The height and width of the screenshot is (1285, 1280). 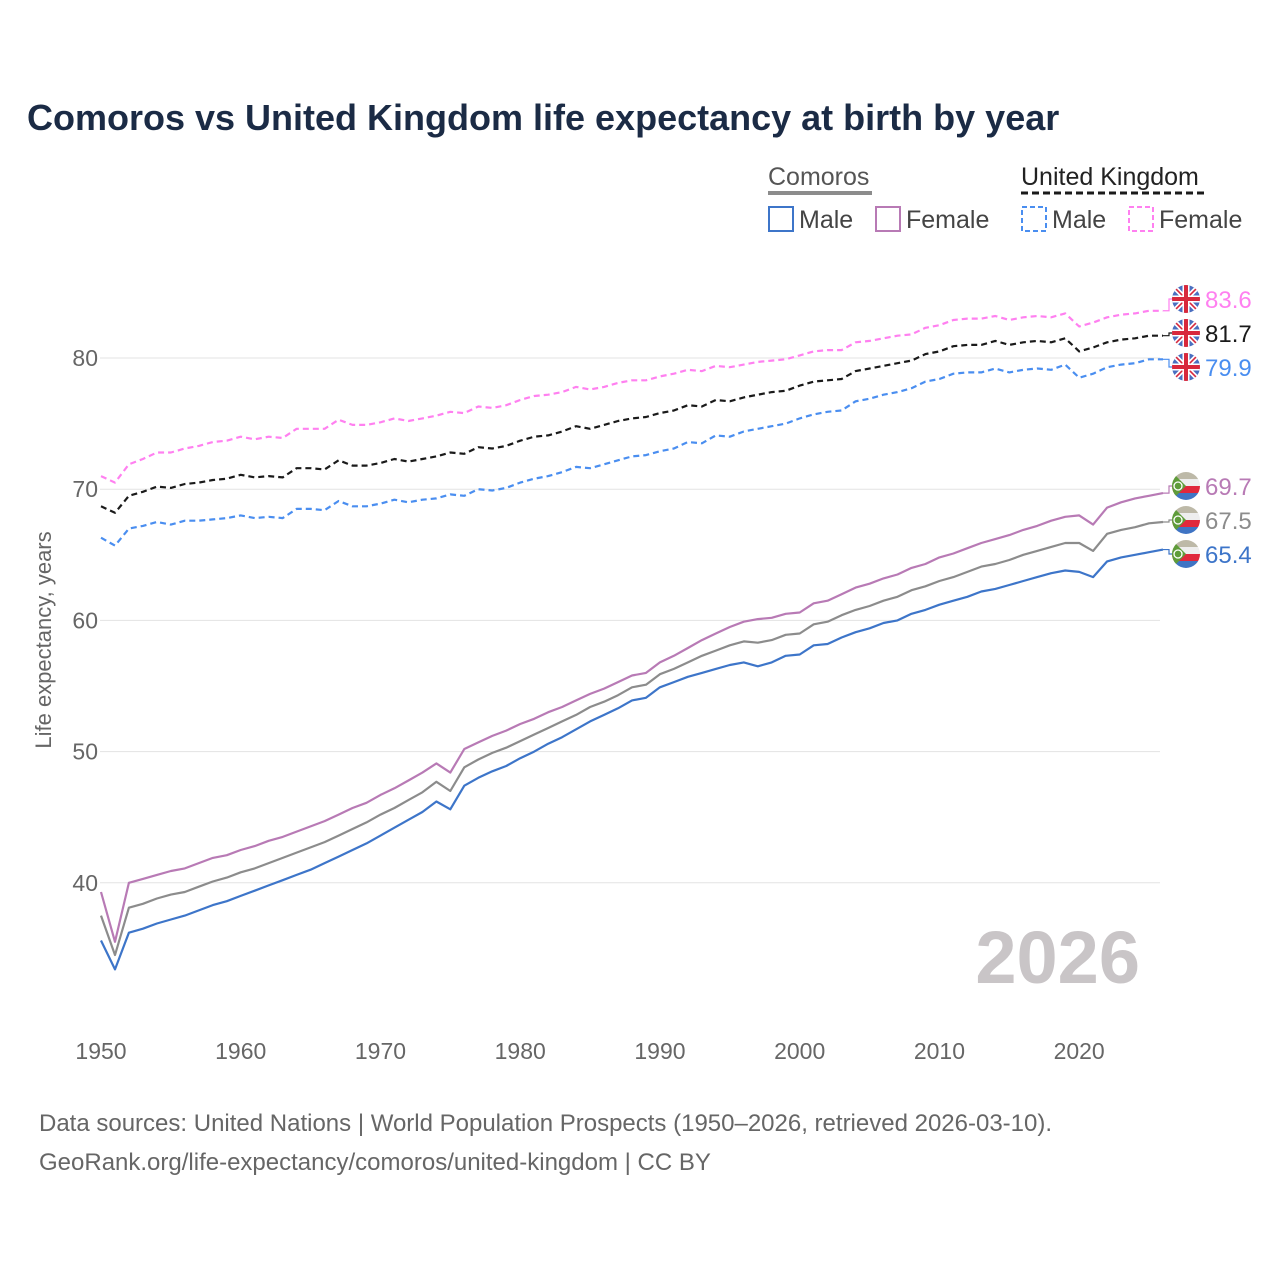 I want to click on x-tick-label: 1980, so click(x=520, y=1051).